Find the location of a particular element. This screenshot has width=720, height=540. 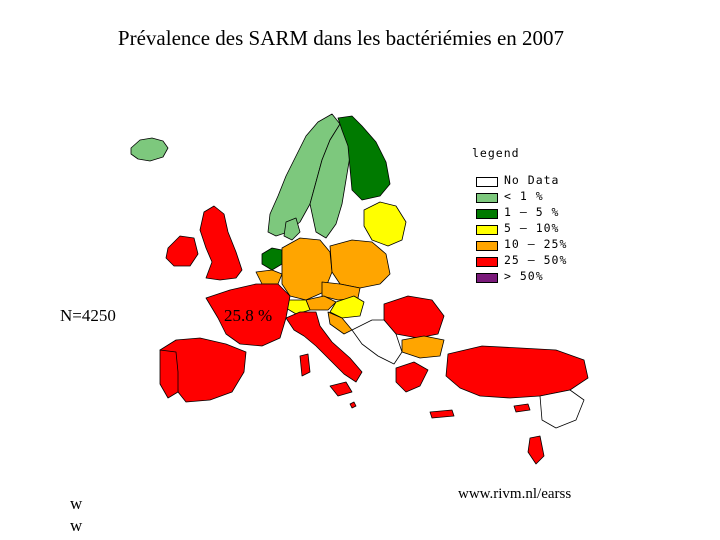

legend-label: 5 – 10% is located at coordinates (532, 228).